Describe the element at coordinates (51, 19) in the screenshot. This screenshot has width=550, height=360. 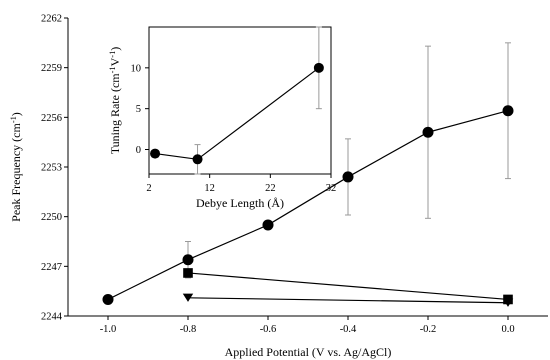
I see `y-tick-label: 2262` at that location.